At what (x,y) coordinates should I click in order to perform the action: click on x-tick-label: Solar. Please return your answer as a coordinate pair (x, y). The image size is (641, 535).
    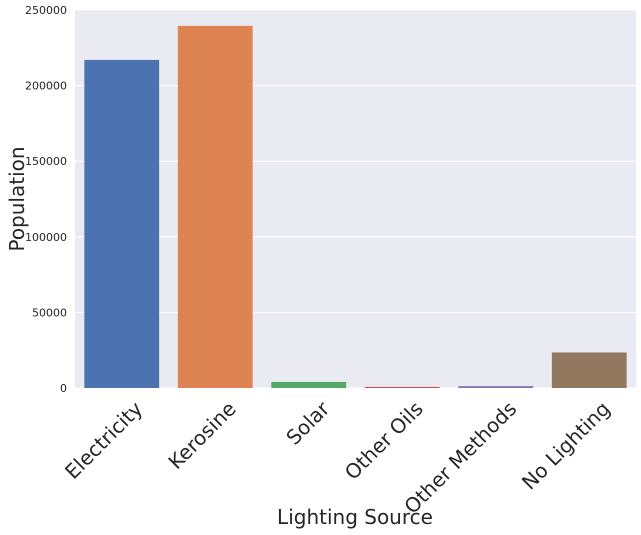
    Looking at the image, I should click on (308, 423).